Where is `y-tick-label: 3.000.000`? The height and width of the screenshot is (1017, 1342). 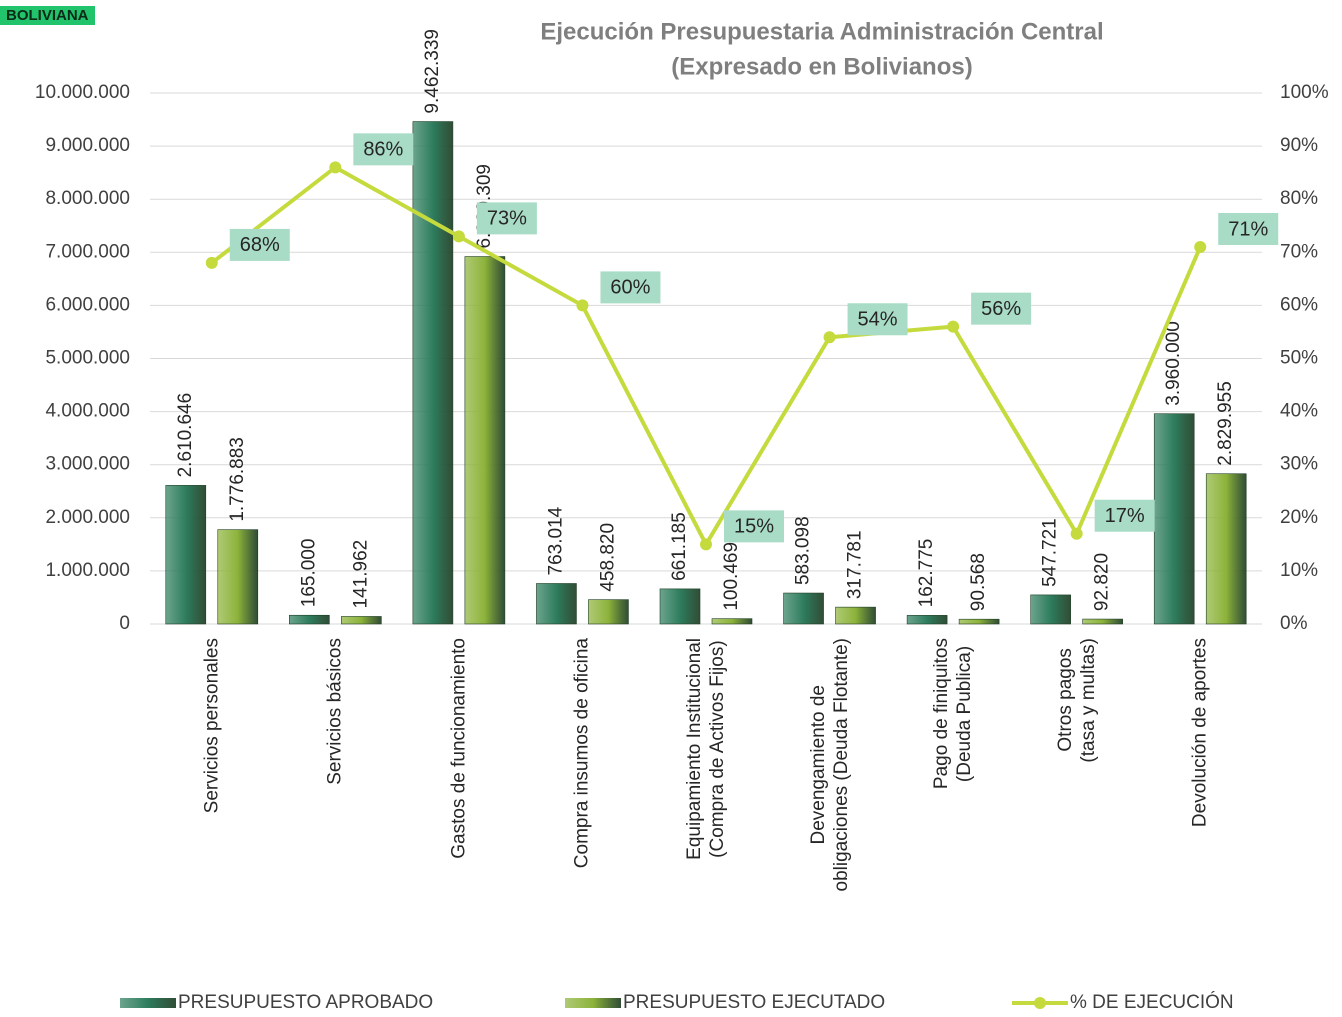 y-tick-label: 3.000.000 is located at coordinates (87, 464).